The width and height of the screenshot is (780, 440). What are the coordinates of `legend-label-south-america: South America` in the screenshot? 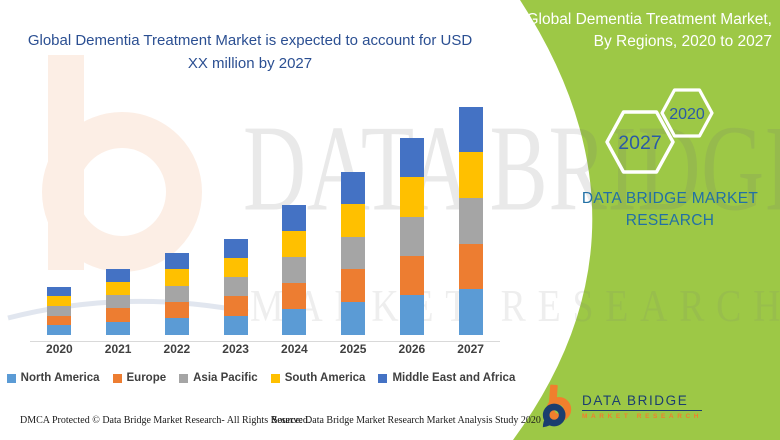 It's located at (325, 378).